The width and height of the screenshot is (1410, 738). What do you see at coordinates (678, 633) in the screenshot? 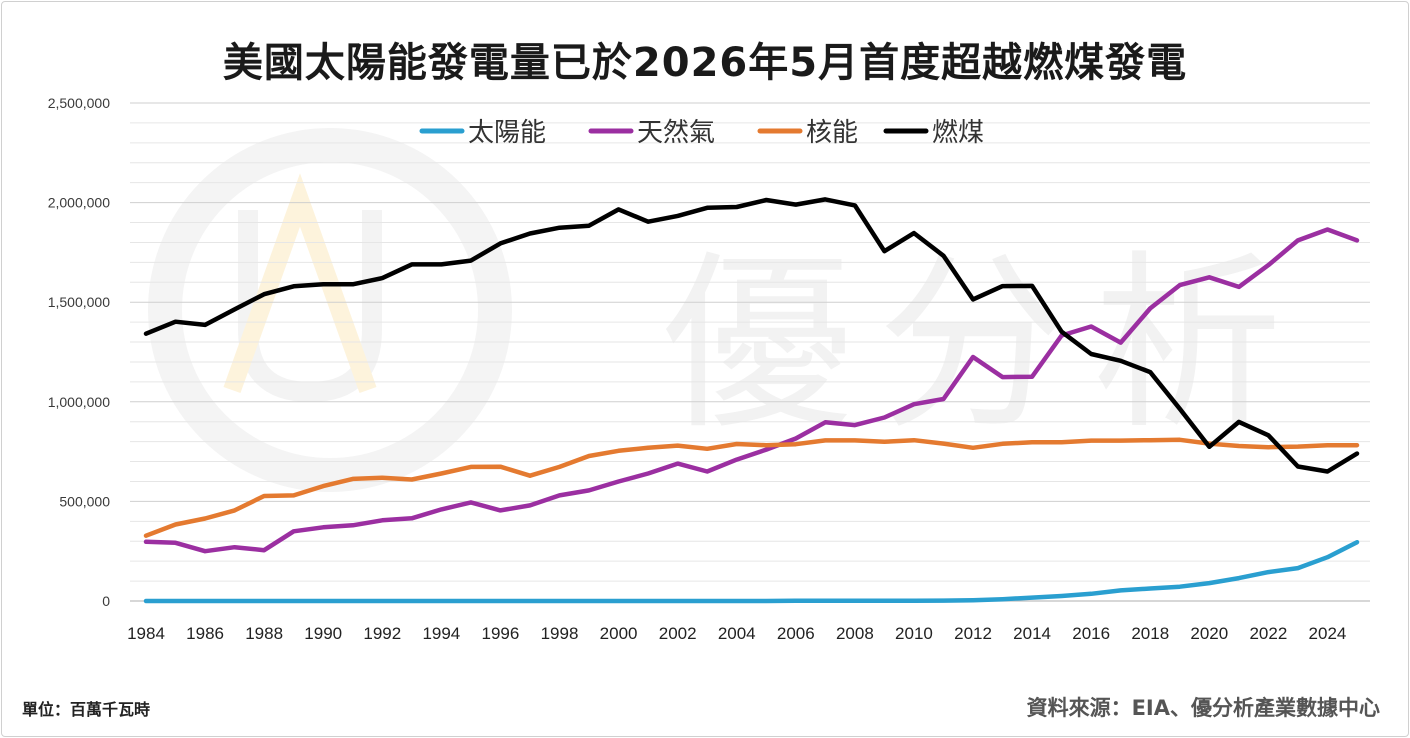
I see `x-tick-label: 2002` at bounding box center [678, 633].